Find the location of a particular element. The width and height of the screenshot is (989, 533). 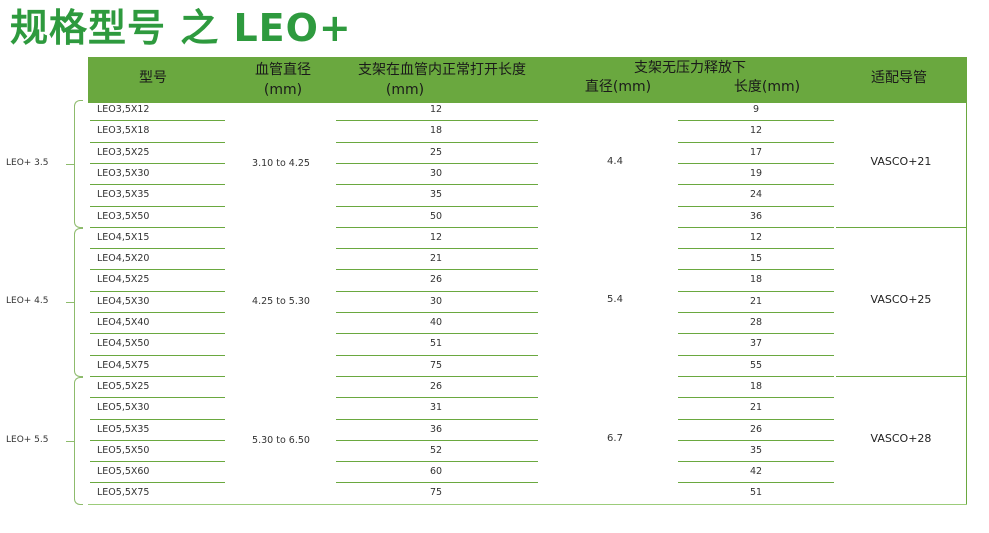

table-row-free-length: 36 is located at coordinates (756, 216).